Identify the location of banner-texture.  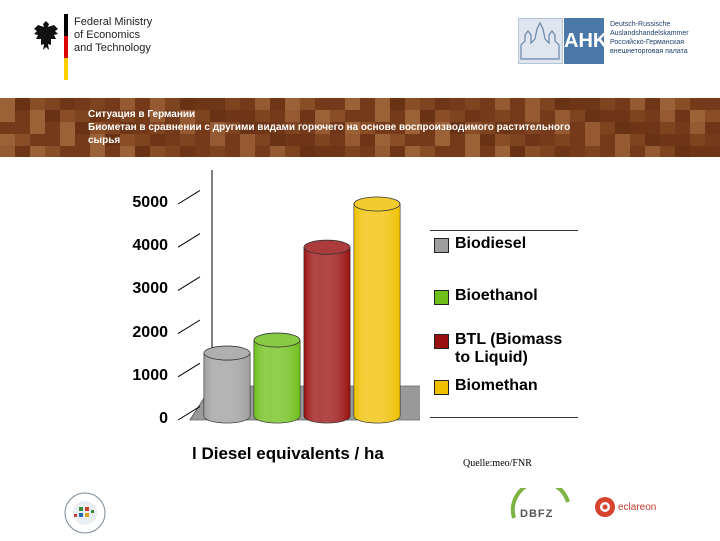
(360, 127).